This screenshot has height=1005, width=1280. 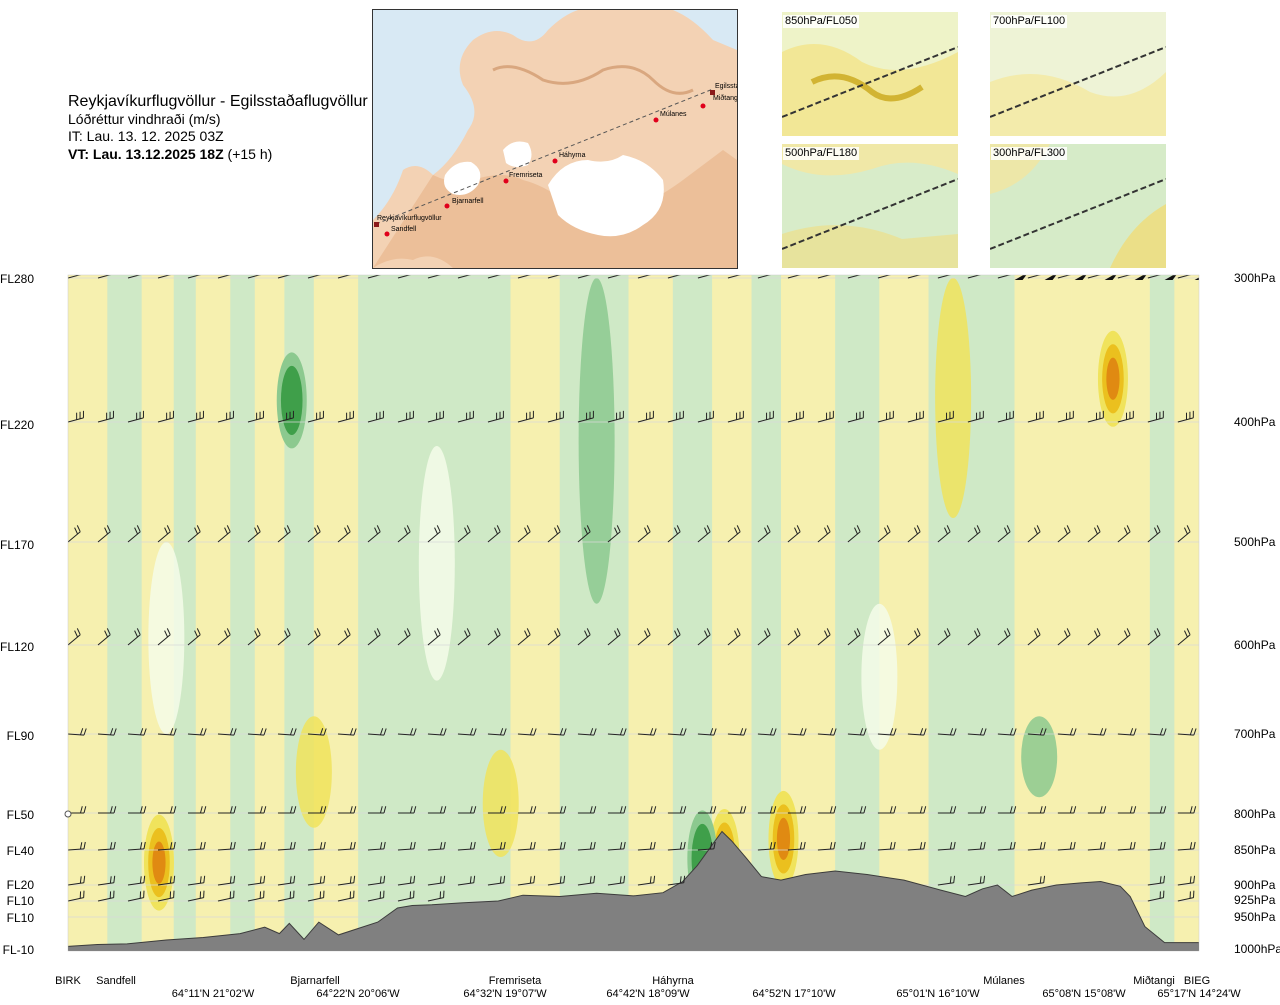 I want to click on glacier-hofsjokull, so click(x=517, y=154).